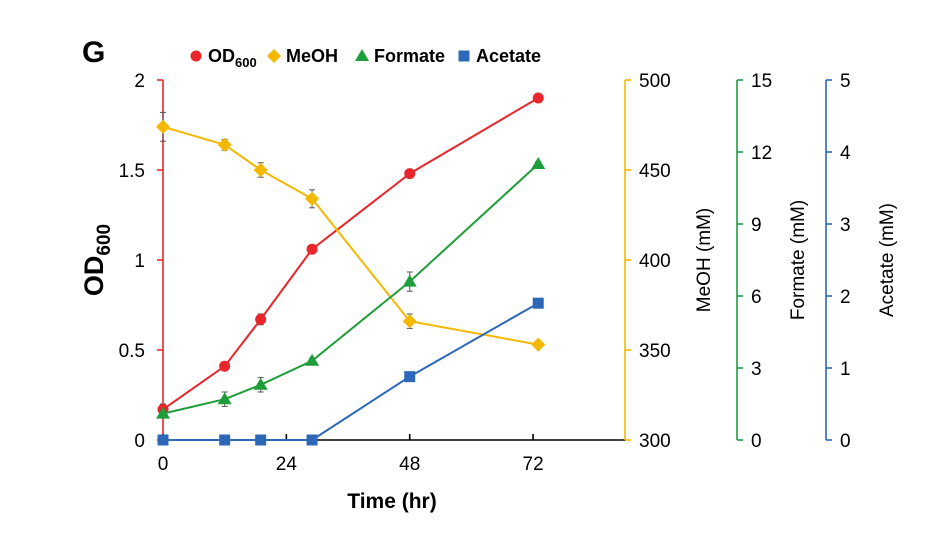 The image size is (948, 536). I want to click on legend-label-formate-text: Formate, so click(409, 56).